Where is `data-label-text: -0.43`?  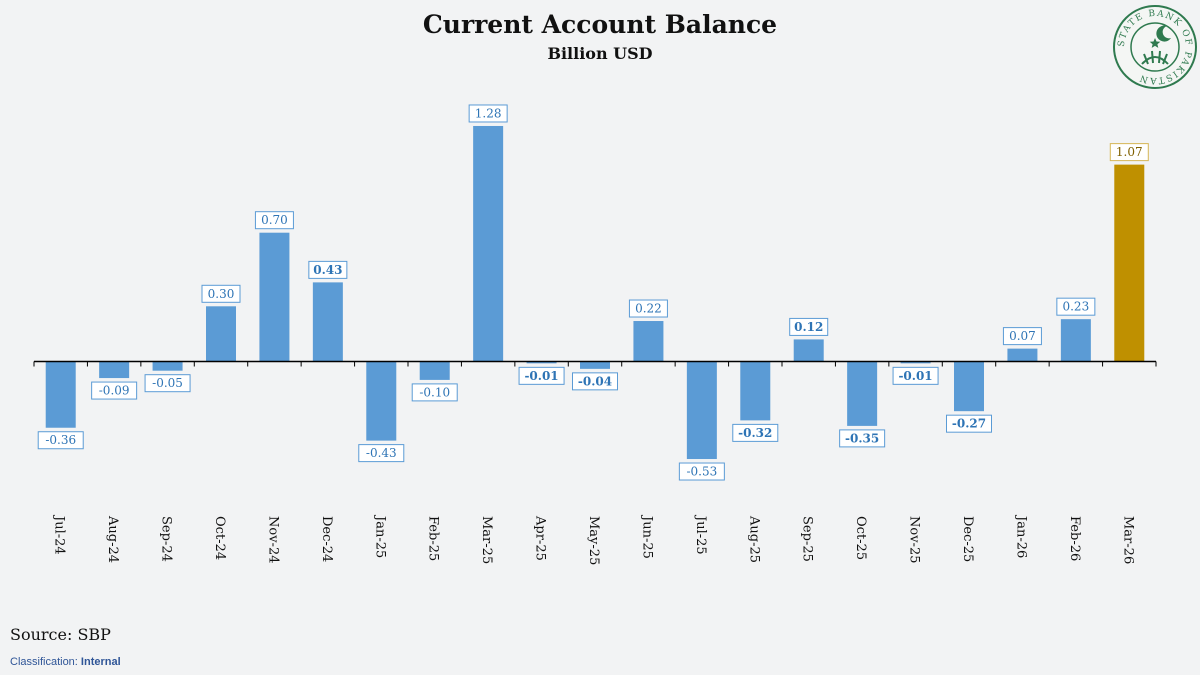
data-label-text: -0.43 is located at coordinates (381, 453).